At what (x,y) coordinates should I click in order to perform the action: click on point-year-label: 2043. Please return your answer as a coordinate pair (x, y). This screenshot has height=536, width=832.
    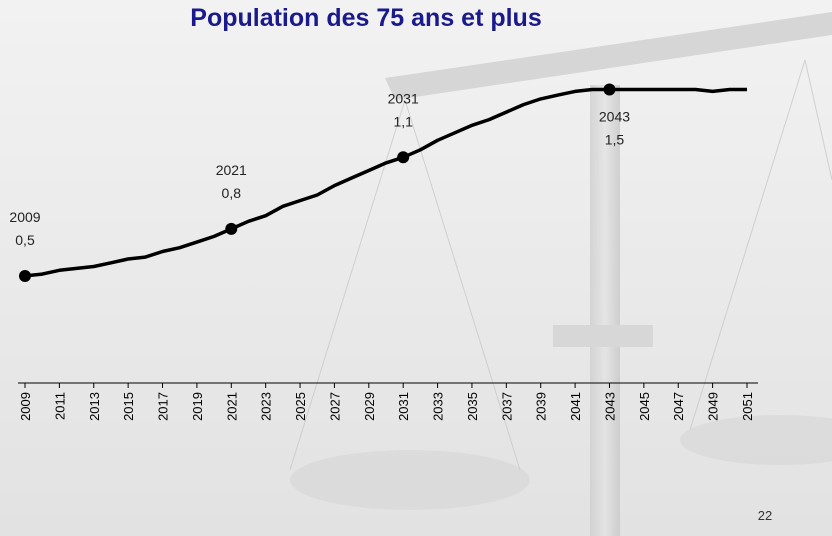
    Looking at the image, I should click on (614, 117).